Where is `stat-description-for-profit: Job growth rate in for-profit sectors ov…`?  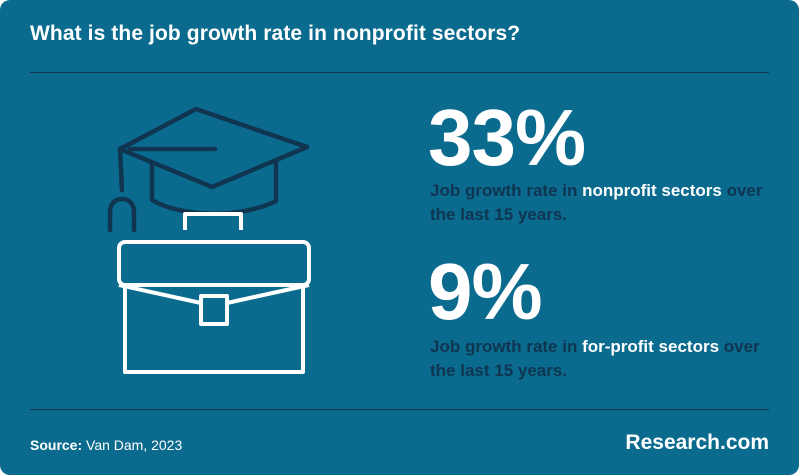
stat-description-for-profit: Job growth rate in for-profit sectors ov… is located at coordinates (605, 359).